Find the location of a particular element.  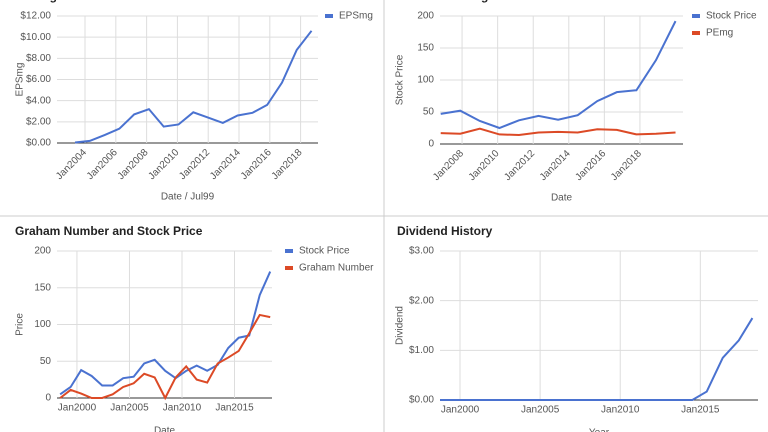

x-axis-label: Year is located at coordinates (599, 430).